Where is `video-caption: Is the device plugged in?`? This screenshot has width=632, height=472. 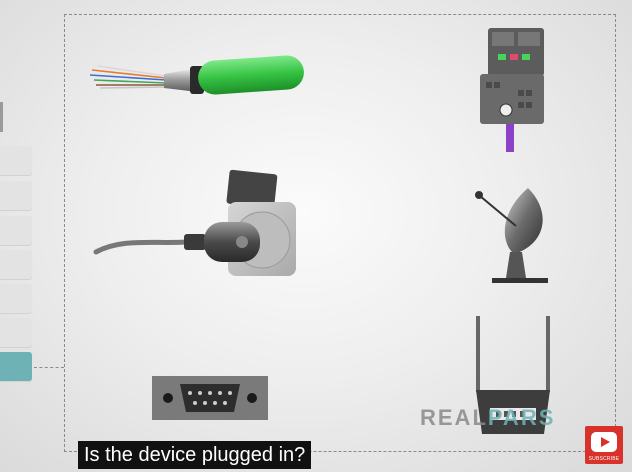 video-caption: Is the device plugged in? is located at coordinates (195, 455).